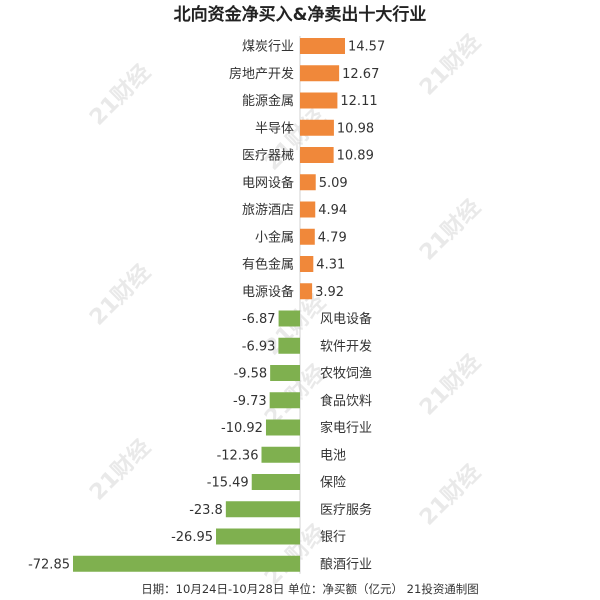 This screenshot has width=600, height=600. I want to click on category-label: 有色金属, so click(268, 265).